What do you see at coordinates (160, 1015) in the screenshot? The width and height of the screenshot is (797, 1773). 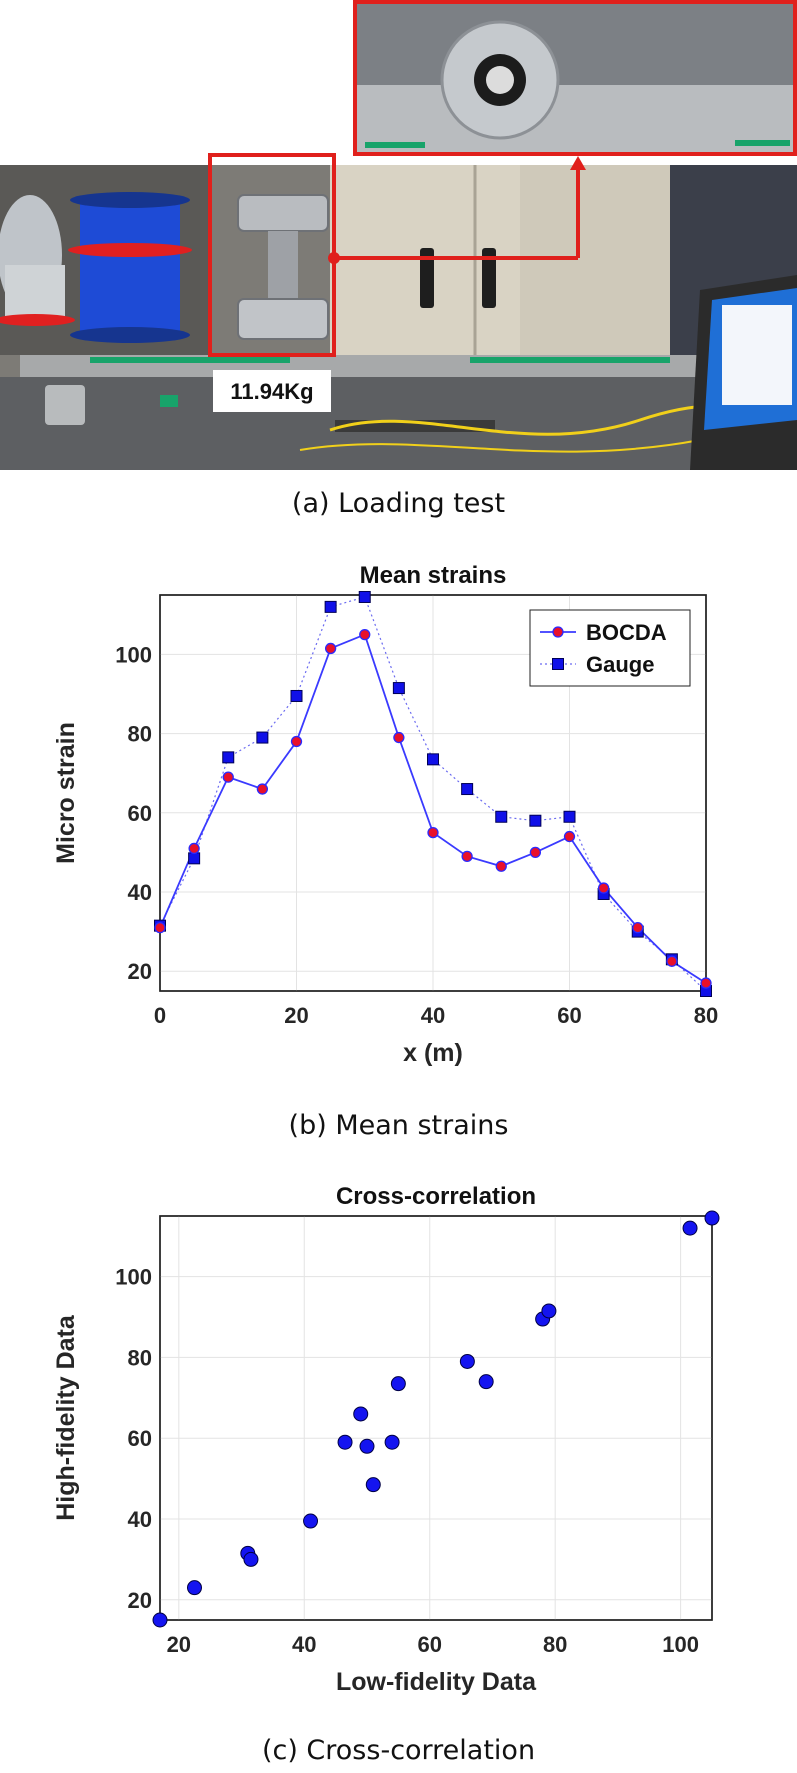 I see `x-tick-label: 0` at bounding box center [160, 1015].